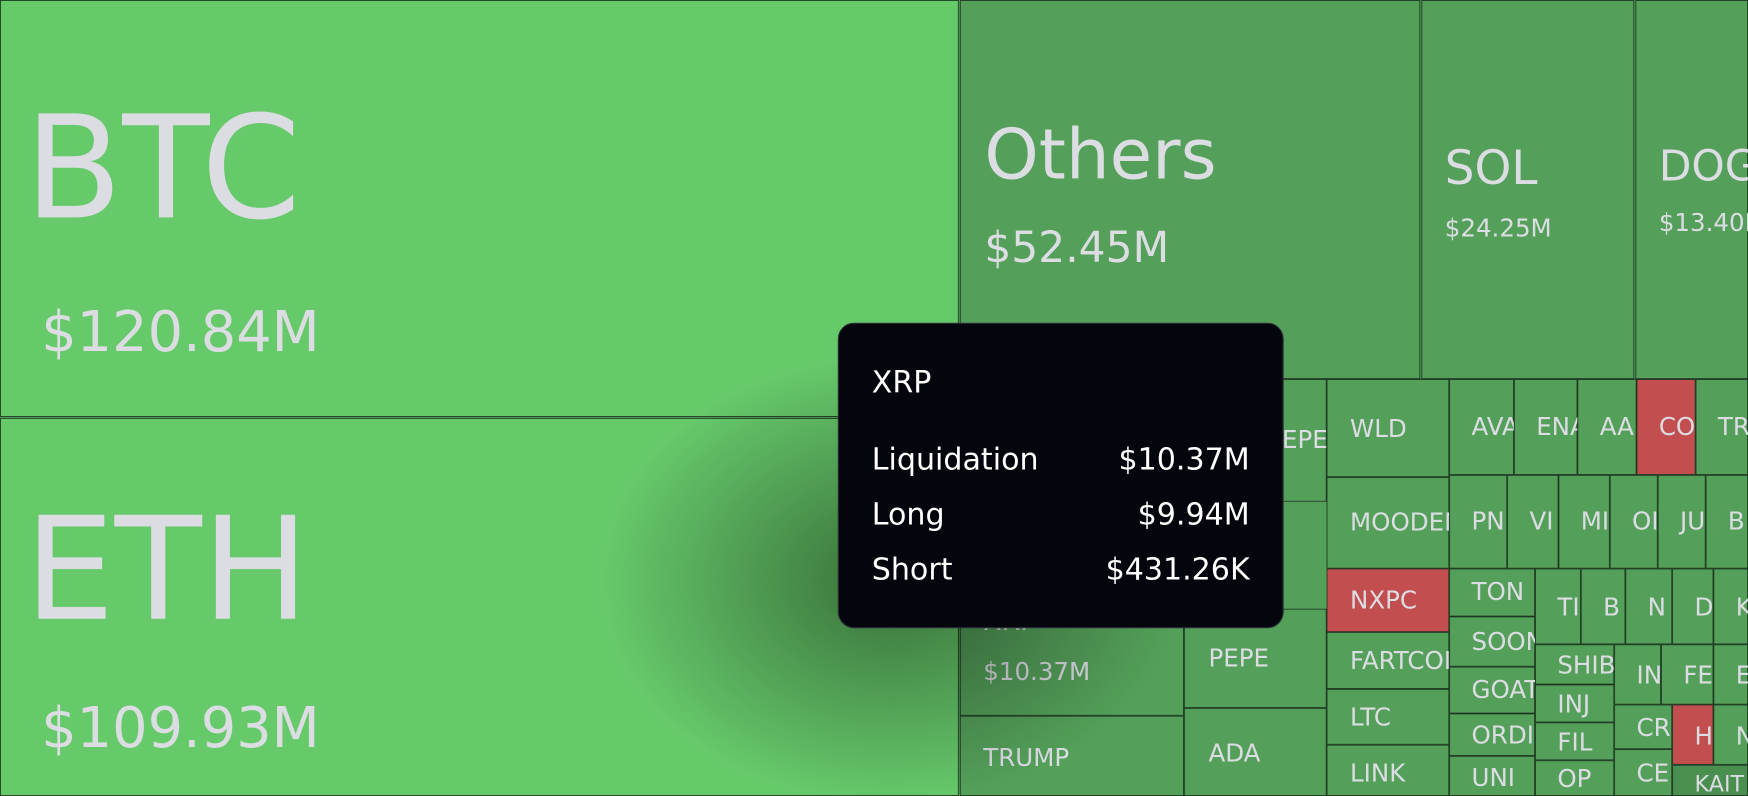 This screenshot has height=796, width=1748. I want to click on tile: FIL, so click(1575, 741).